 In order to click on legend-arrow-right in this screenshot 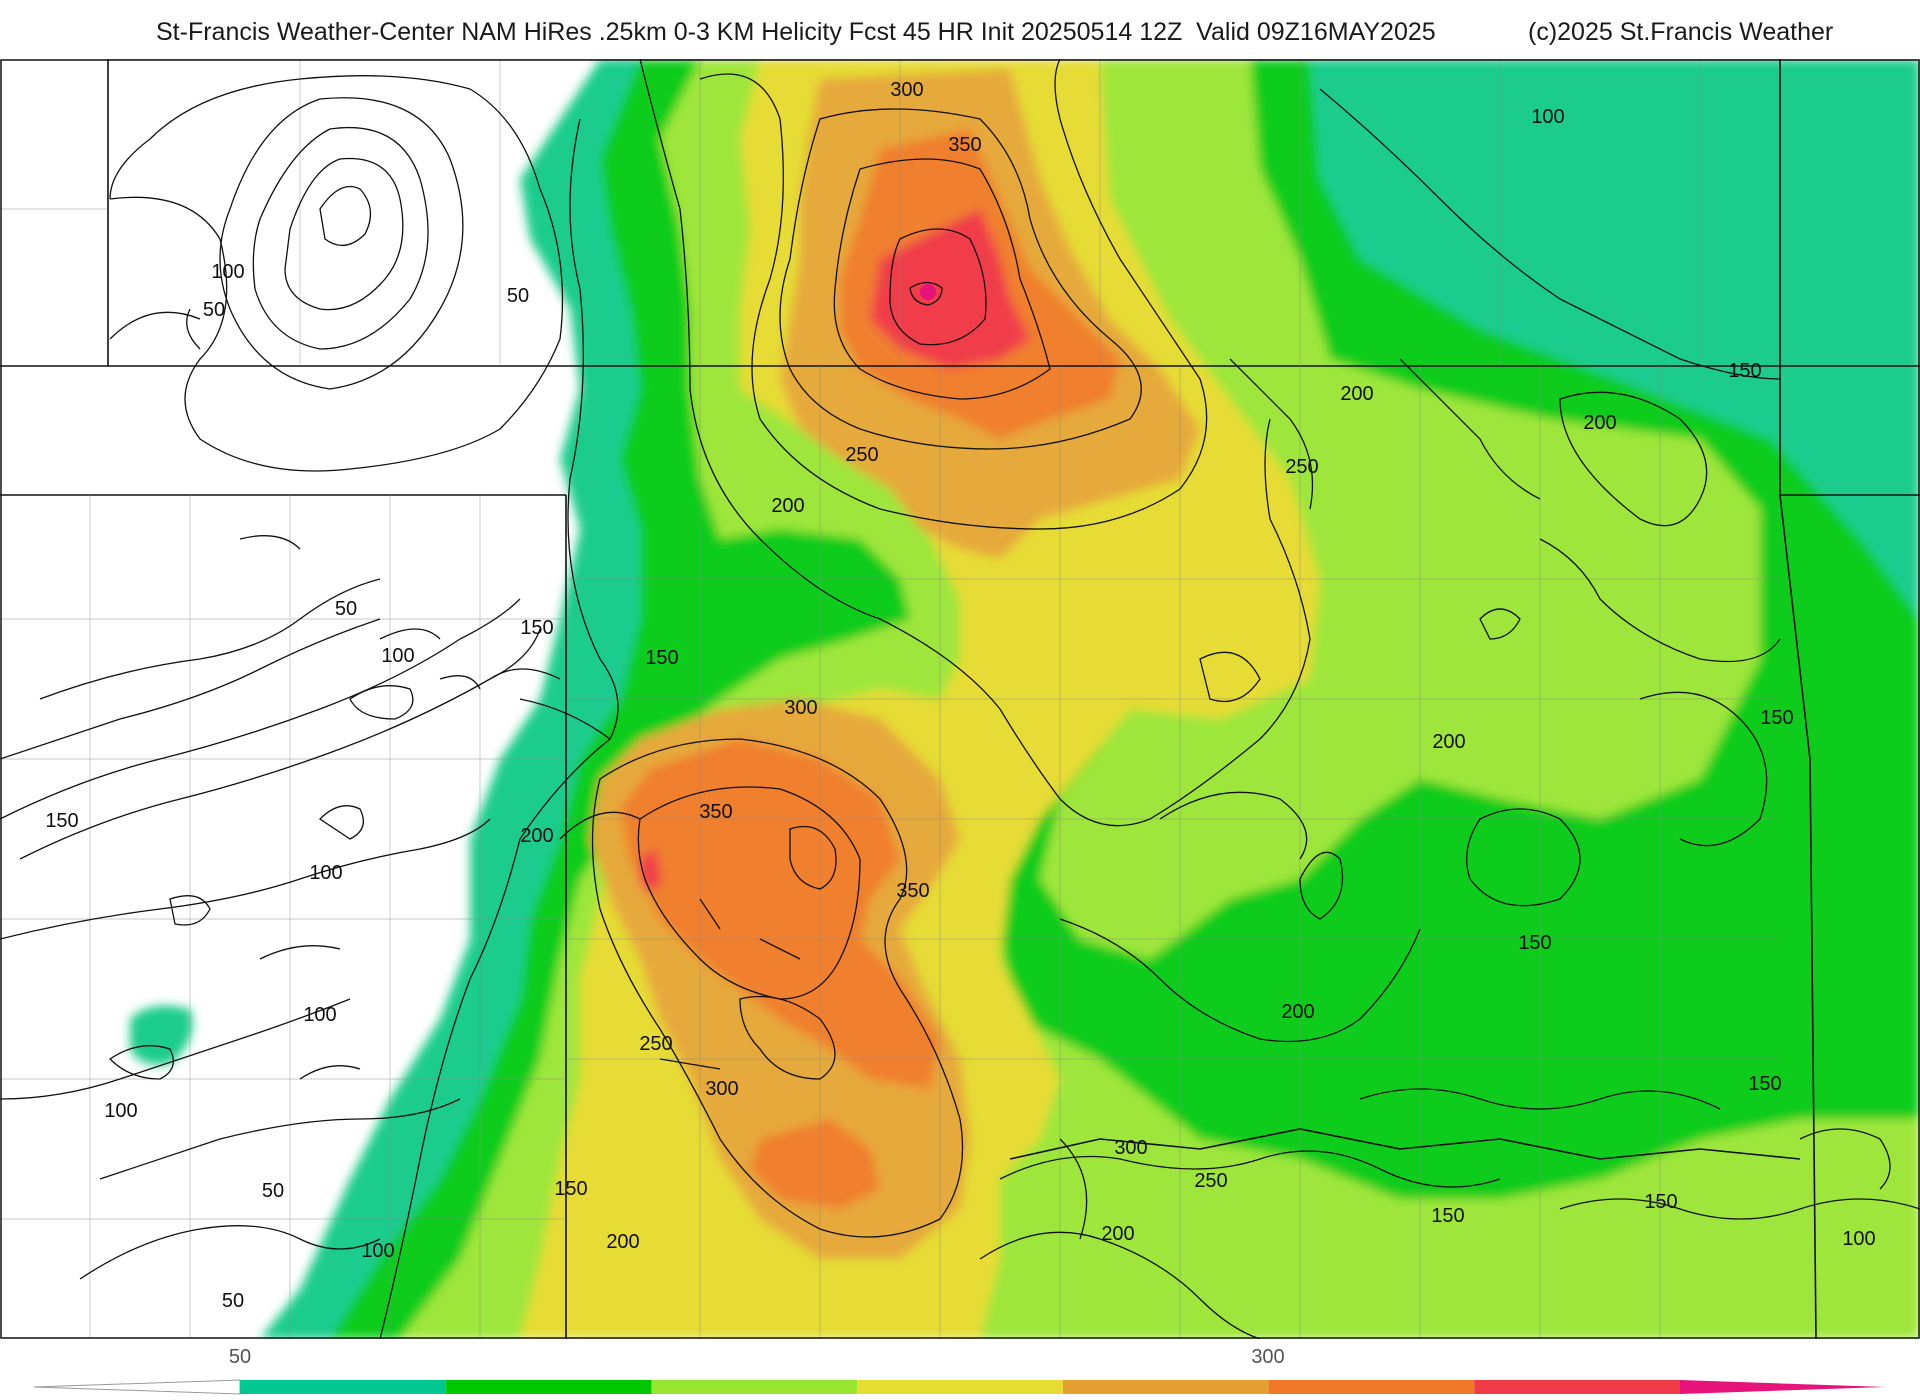, I will do `click(1783, 1387)`.